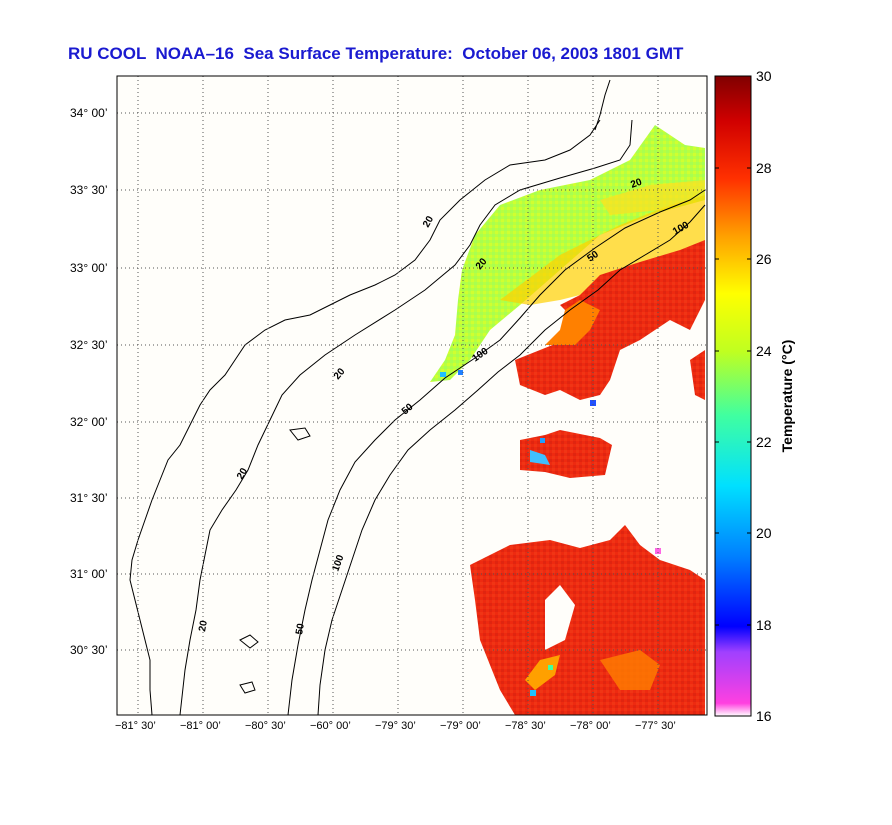 The height and width of the screenshot is (825, 892). Describe the element at coordinates (787, 396) in the screenshot. I see `colorbar-label: Temperature (°C)` at that location.